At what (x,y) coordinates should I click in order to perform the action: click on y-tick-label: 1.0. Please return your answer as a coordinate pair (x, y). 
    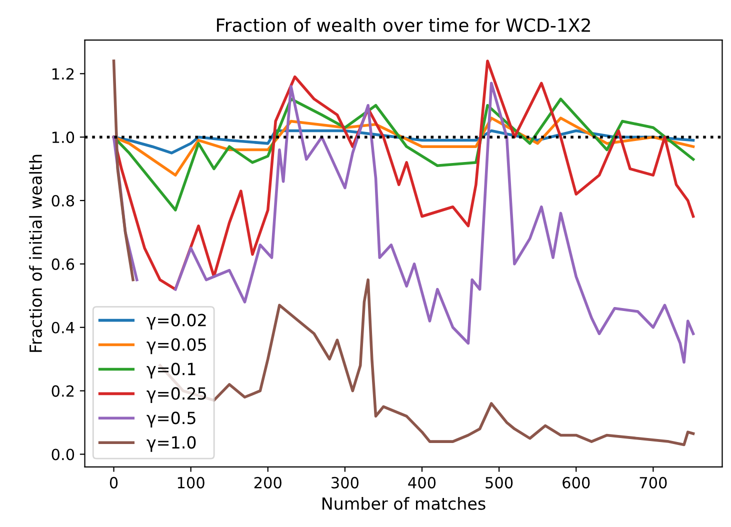
    Looking at the image, I should click on (63, 138).